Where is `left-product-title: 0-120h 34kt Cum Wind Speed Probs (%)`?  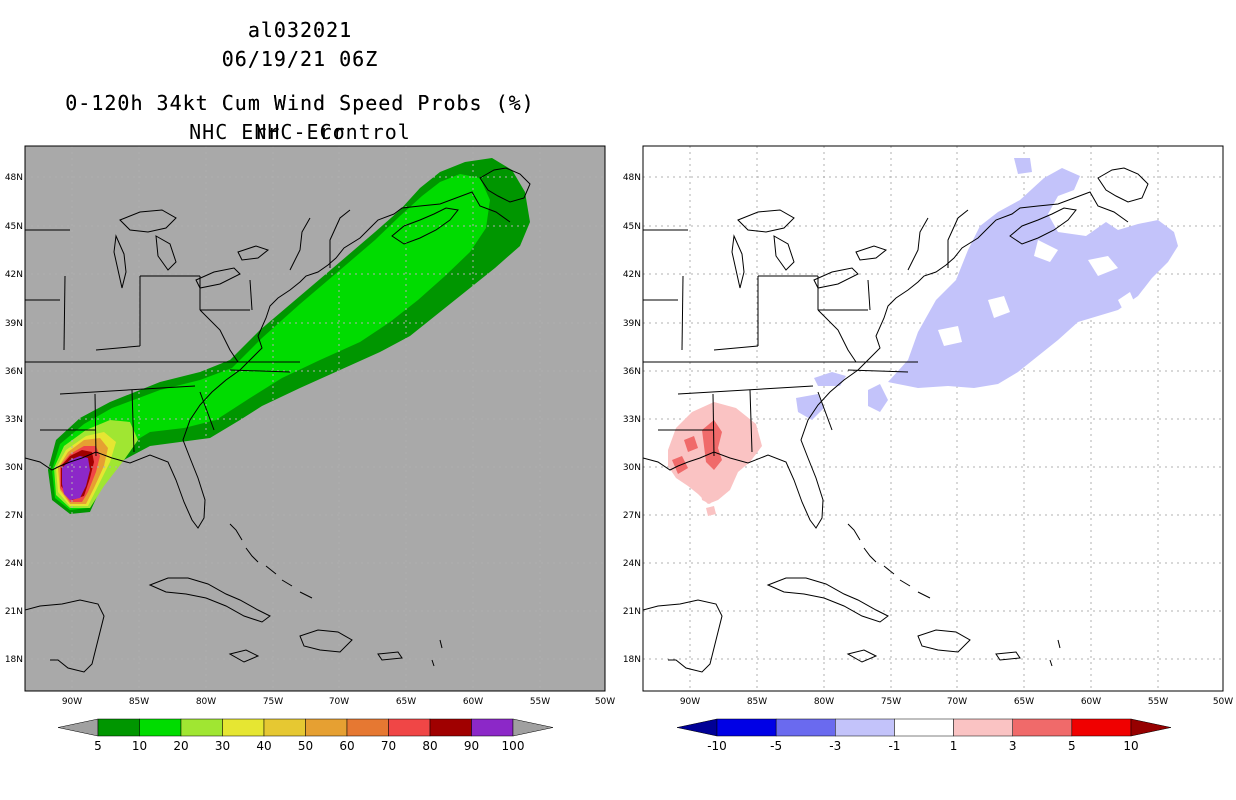
left-product-title: 0-120h 34kt Cum Wind Speed Probs (%) is located at coordinates (300, 103).